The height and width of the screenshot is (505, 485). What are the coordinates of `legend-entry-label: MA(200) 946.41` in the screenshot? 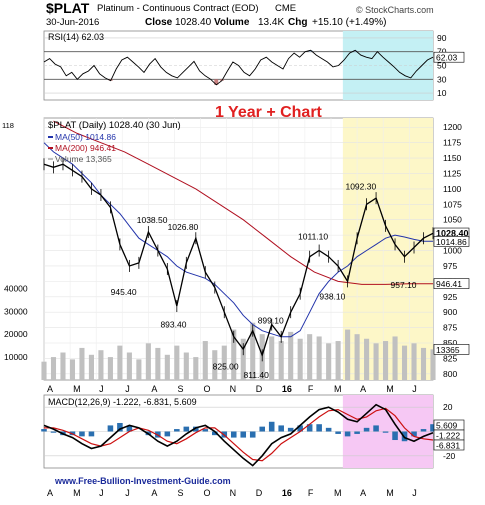 It's located at (85, 148).